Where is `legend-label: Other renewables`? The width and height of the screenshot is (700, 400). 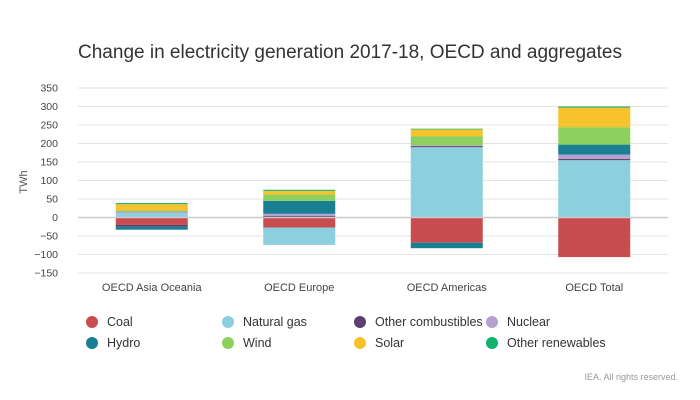 legend-label: Other renewables is located at coordinates (556, 343).